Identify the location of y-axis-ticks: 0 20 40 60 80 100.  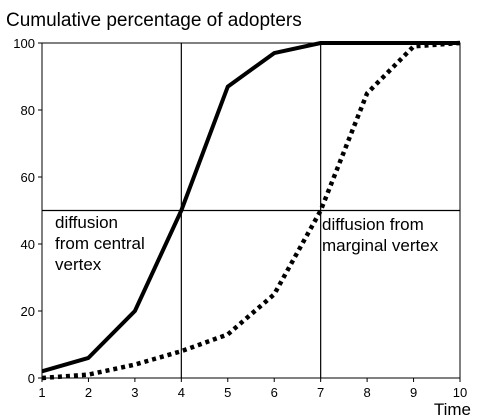
(27, 211).